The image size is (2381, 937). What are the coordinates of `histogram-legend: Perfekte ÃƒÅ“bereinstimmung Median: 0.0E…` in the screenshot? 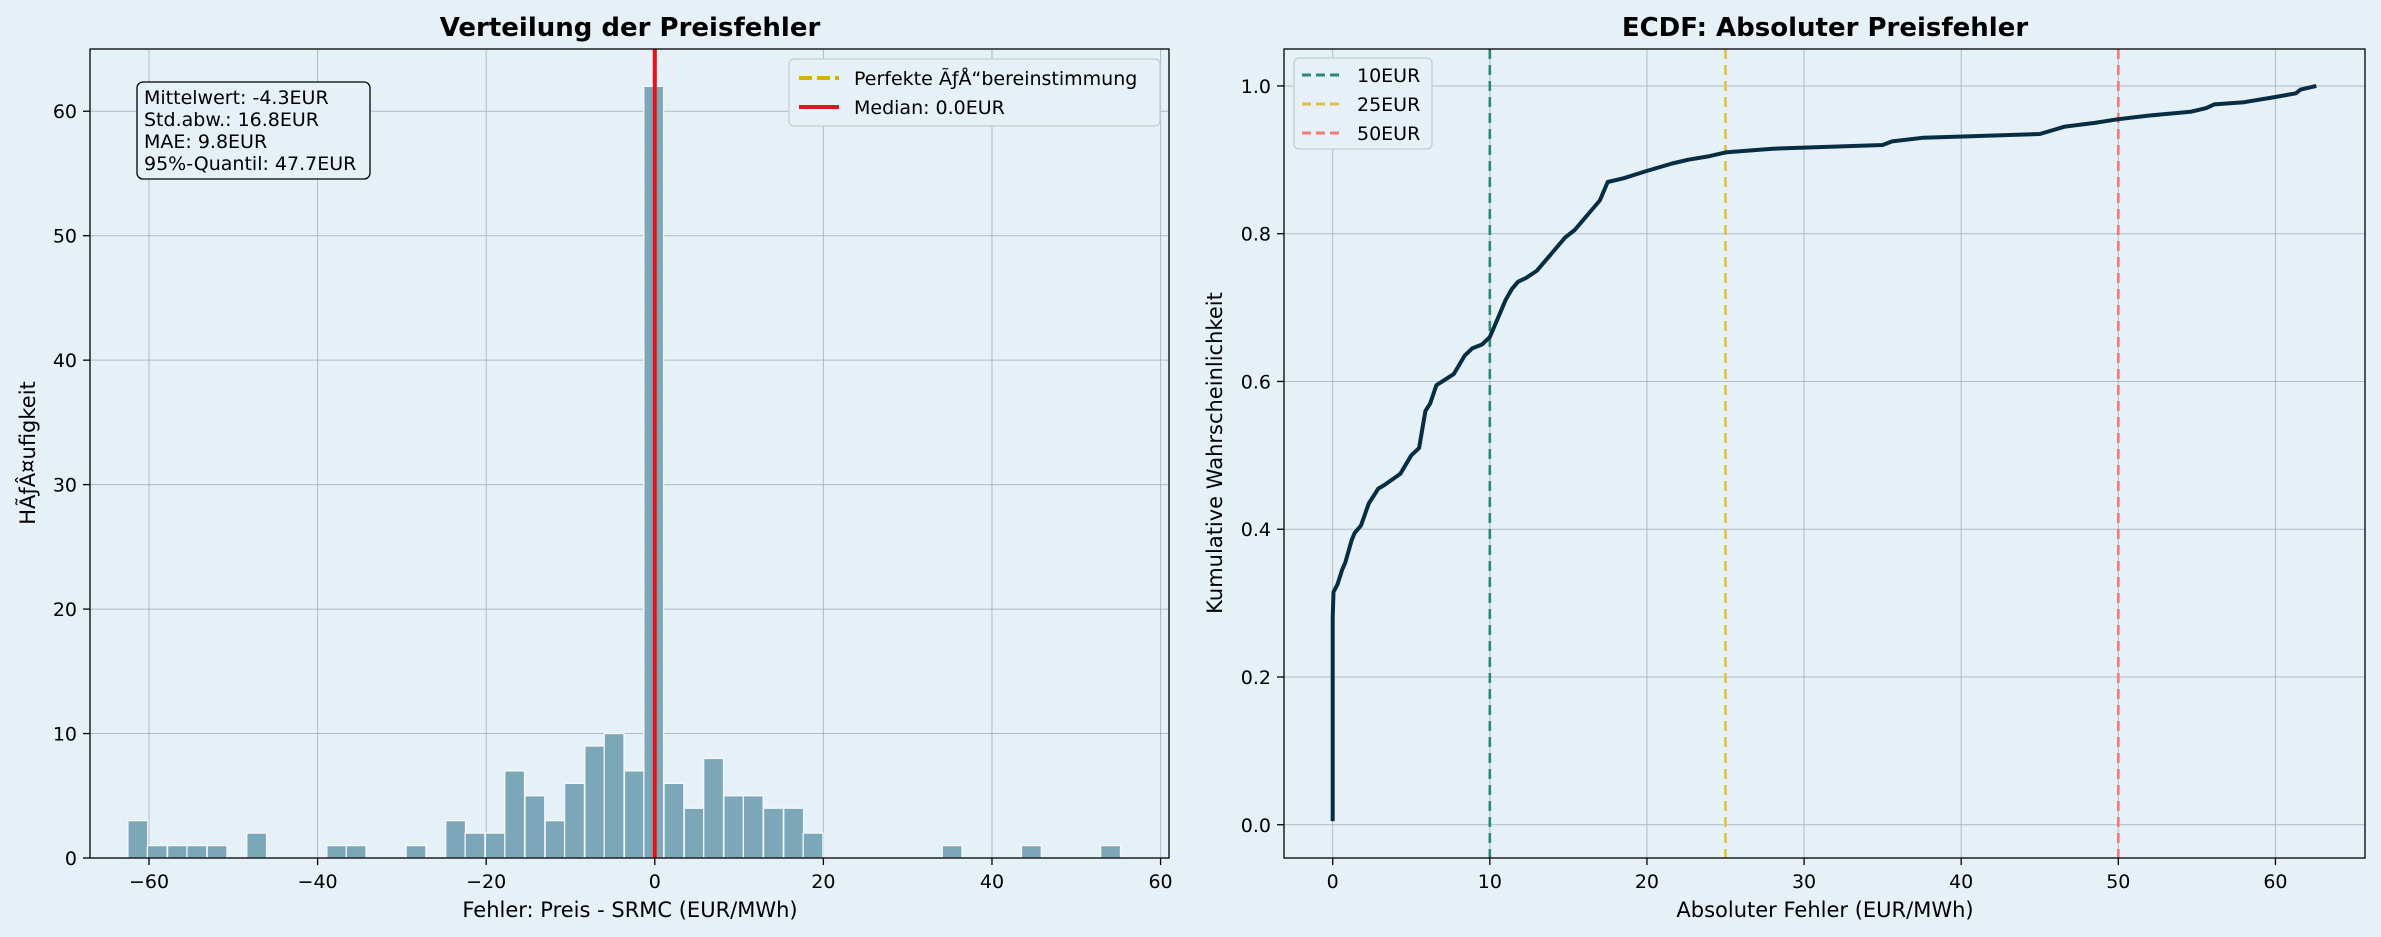 It's located at (974, 92).